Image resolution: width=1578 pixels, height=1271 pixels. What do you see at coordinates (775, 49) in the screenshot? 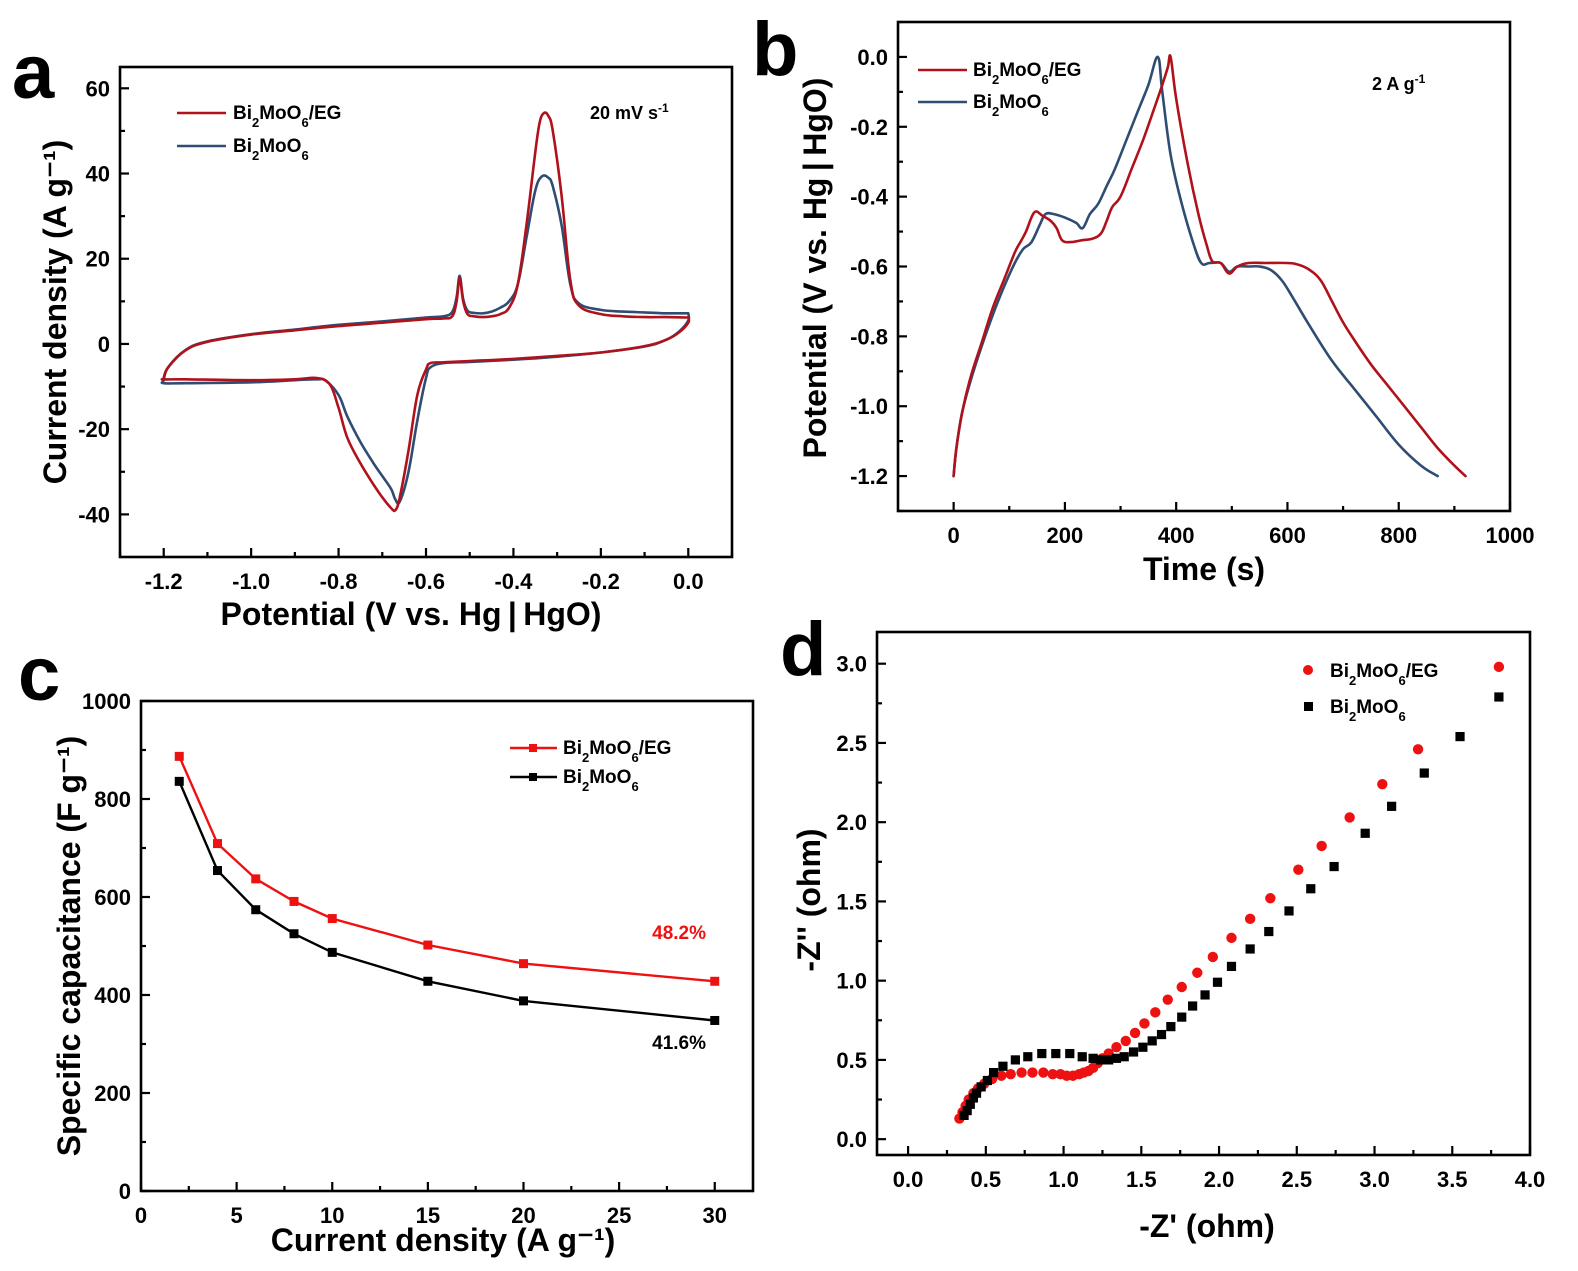
I see `panel-label-b: b` at bounding box center [775, 49].